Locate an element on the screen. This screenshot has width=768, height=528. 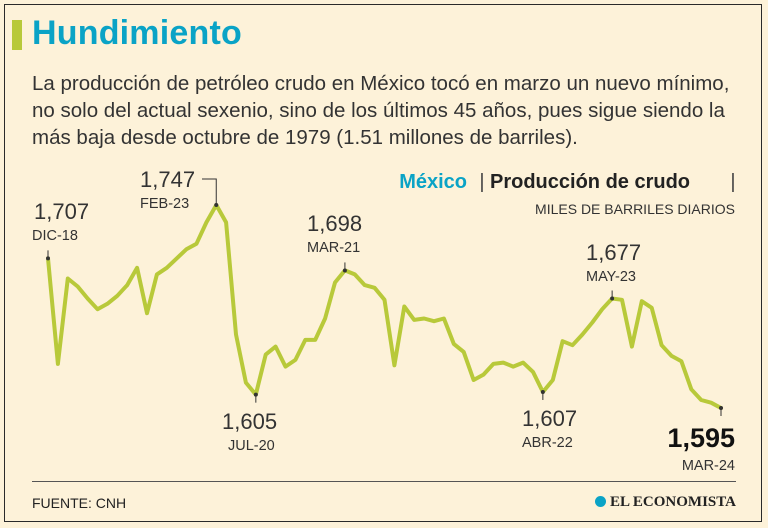
annotation-date: ABR-22 is located at coordinates (547, 443).